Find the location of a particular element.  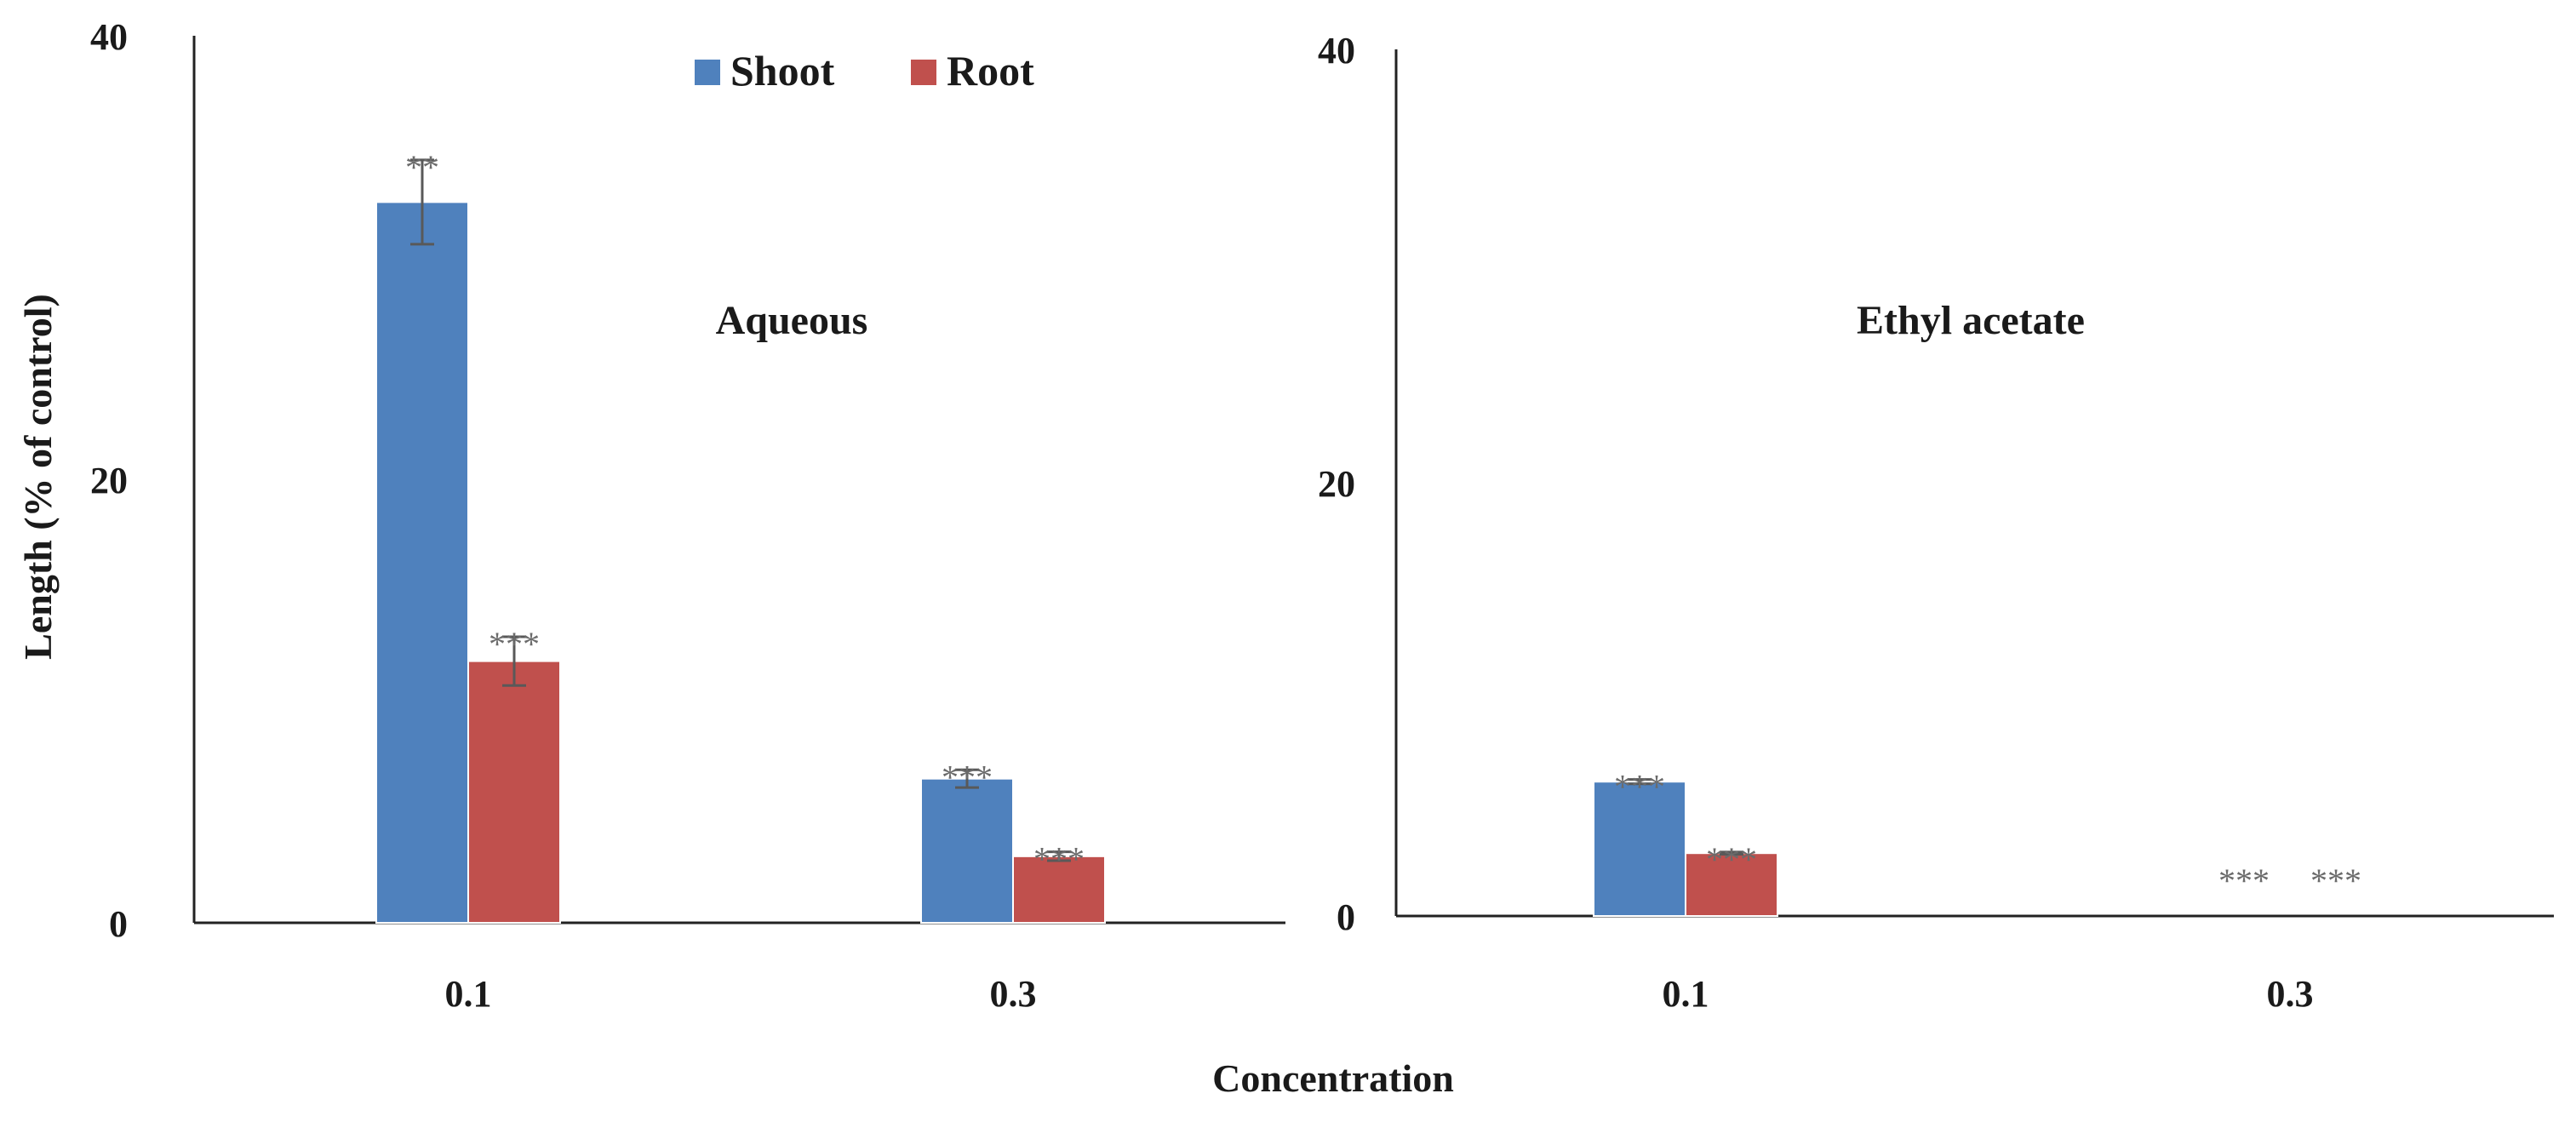

bar-shoot-0.3 is located at coordinates (967, 851).